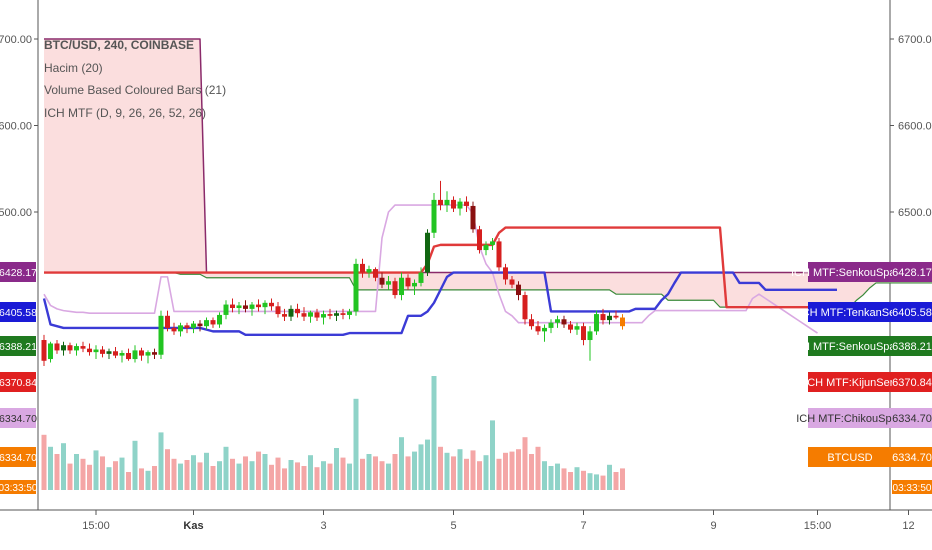 The height and width of the screenshot is (550, 932). Describe the element at coordinates (18, 347) in the screenshot. I see `price-tag-left-value: 6388.21` at that location.